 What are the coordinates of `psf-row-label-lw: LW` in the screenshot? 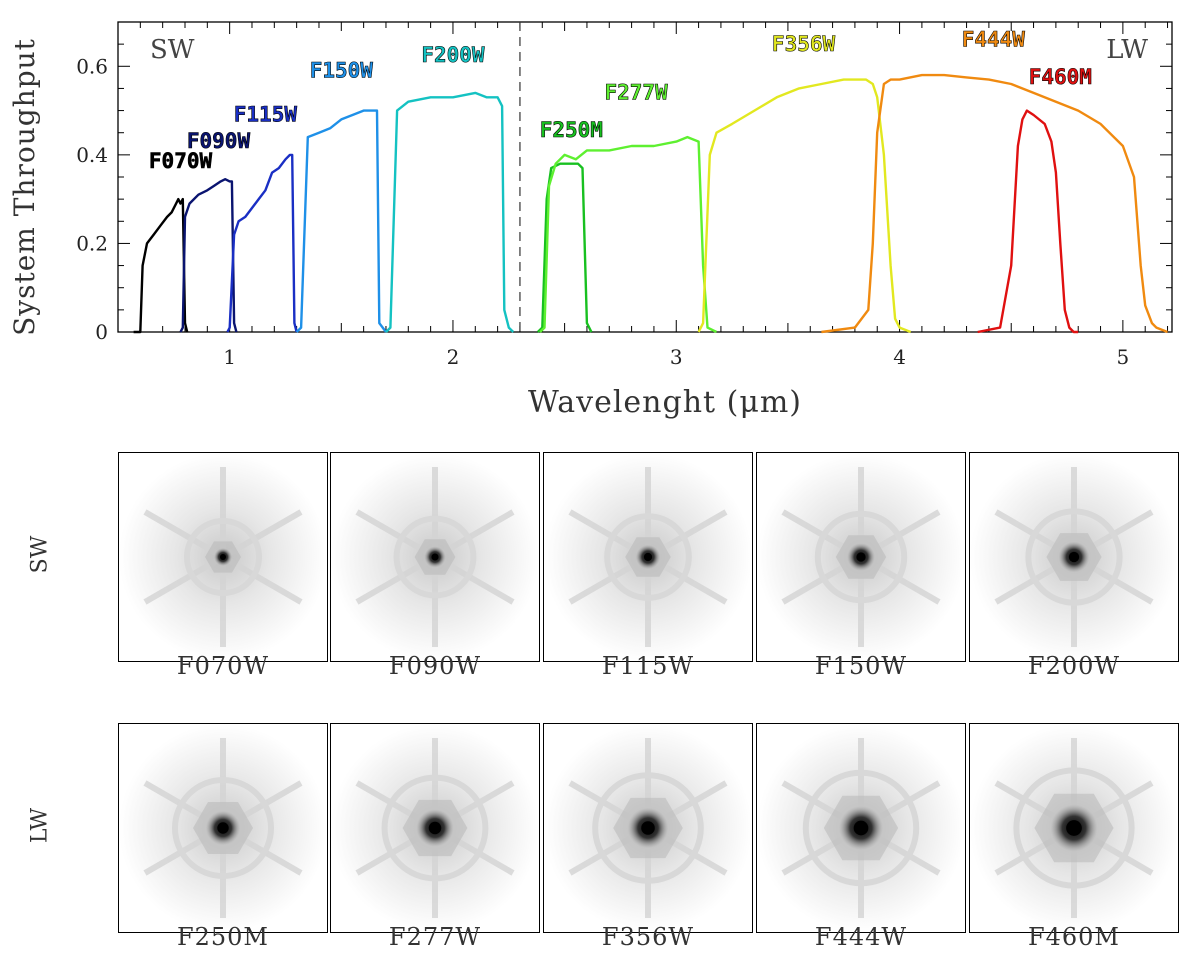 It's located at (40, 825).